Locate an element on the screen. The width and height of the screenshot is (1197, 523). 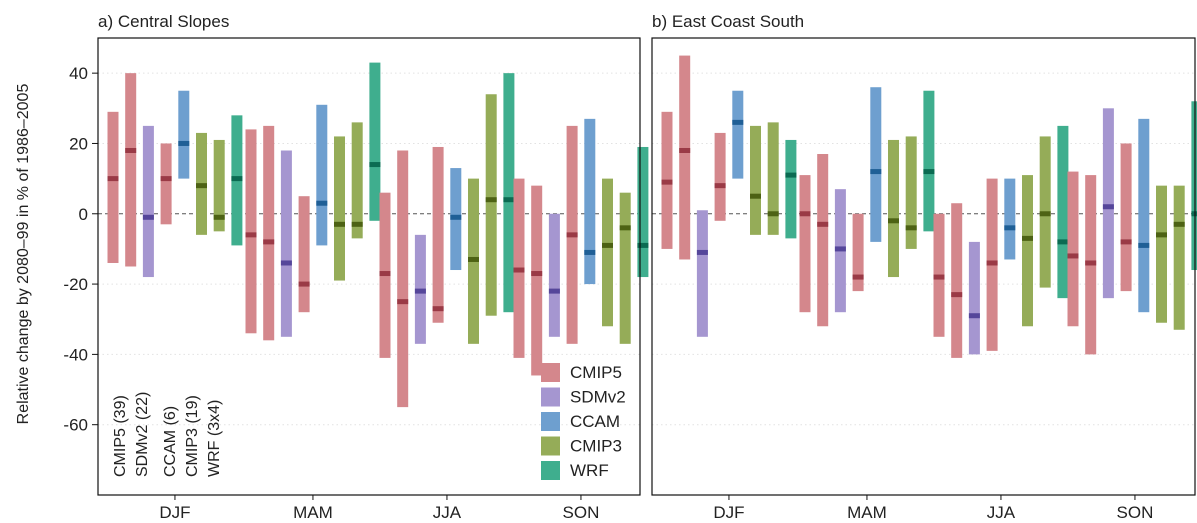
y-tick-label: -40 is located at coordinates (75, 354).